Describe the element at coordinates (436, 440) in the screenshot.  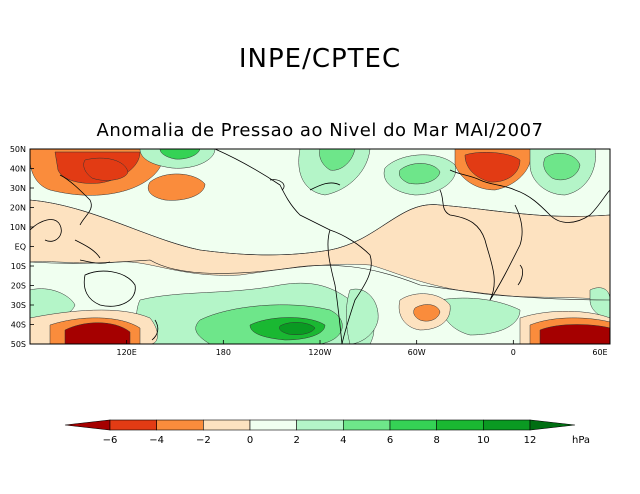
I see `colorbar-tick-label: 8` at that location.